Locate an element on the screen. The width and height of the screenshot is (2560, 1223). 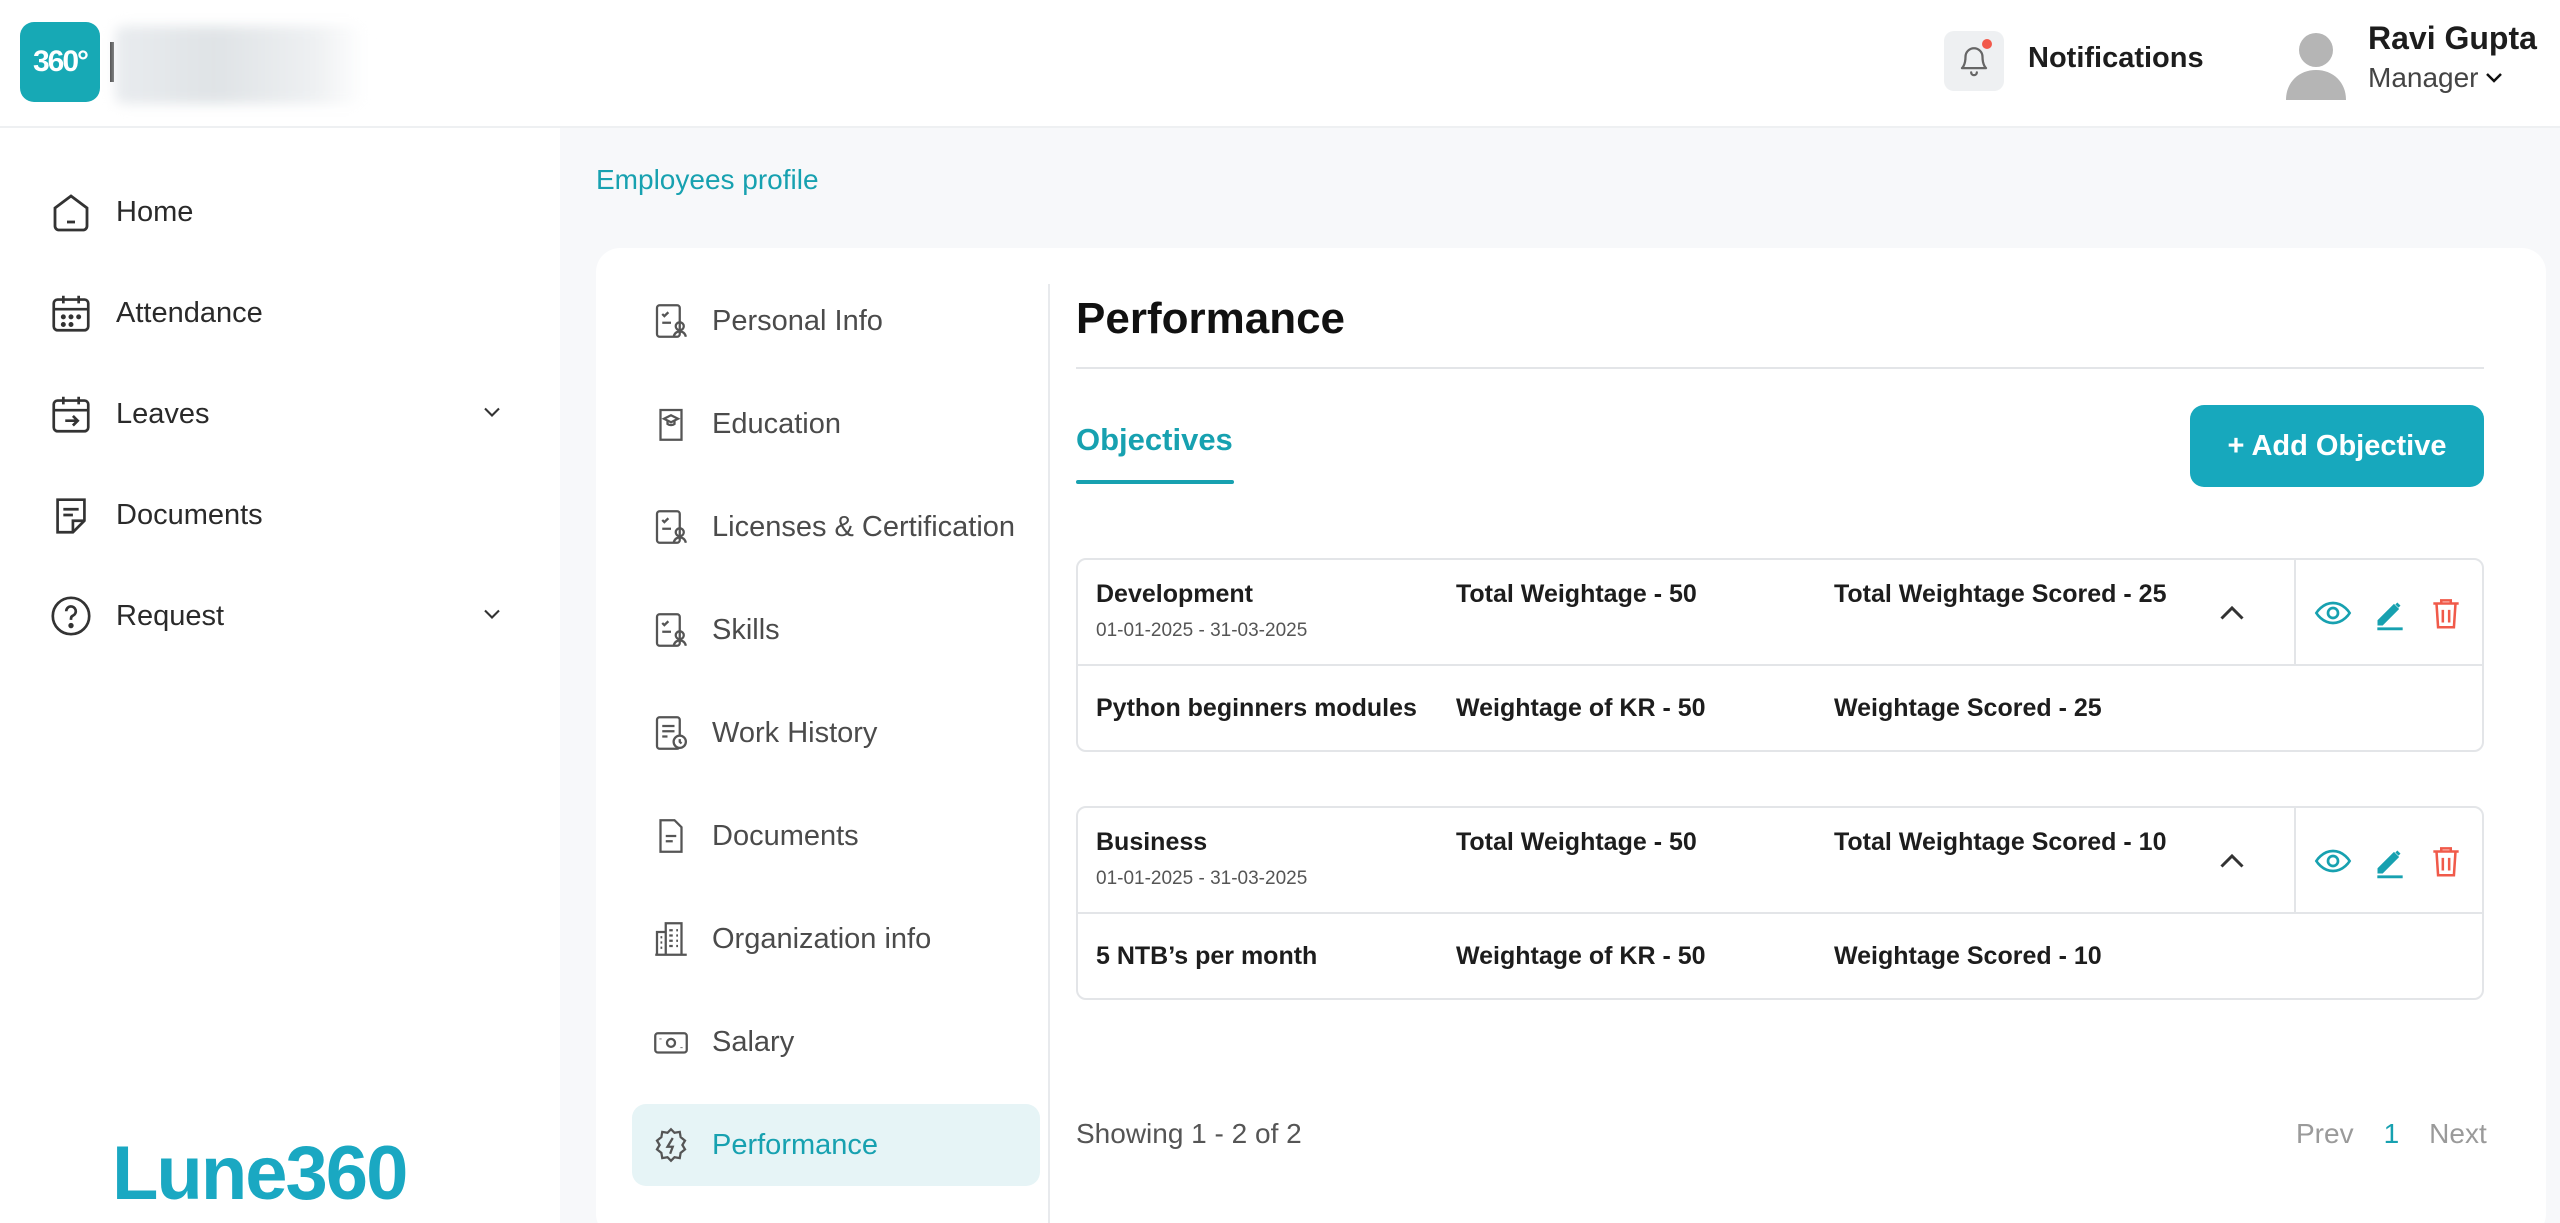
profile-nav-label: Skills is located at coordinates (746, 629).